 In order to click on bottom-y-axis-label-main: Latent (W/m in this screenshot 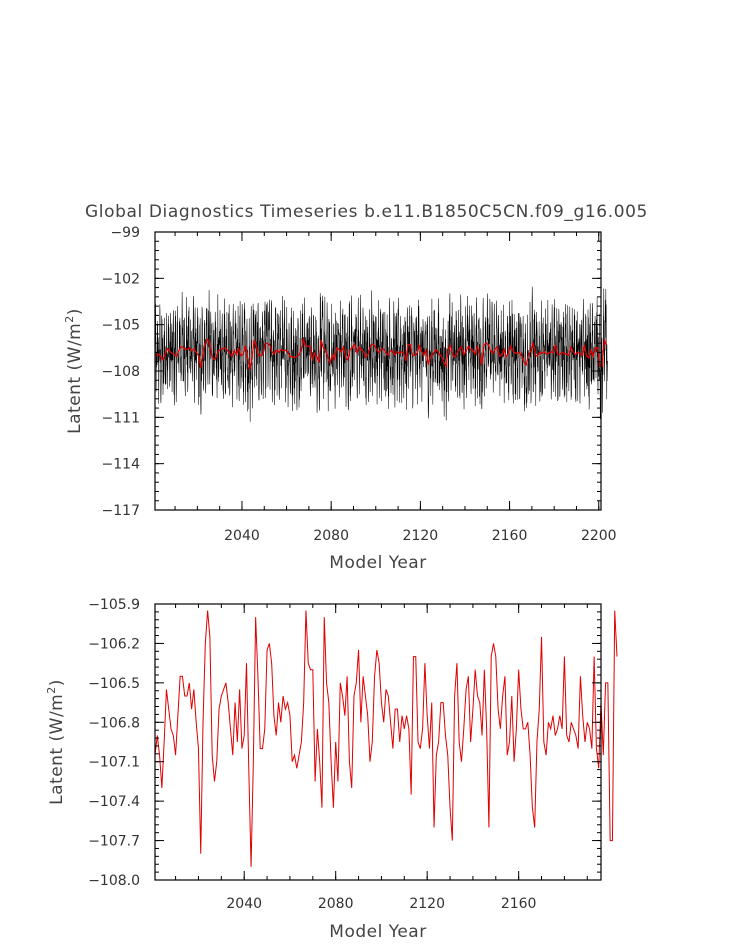, I will do `click(57, 749)`.